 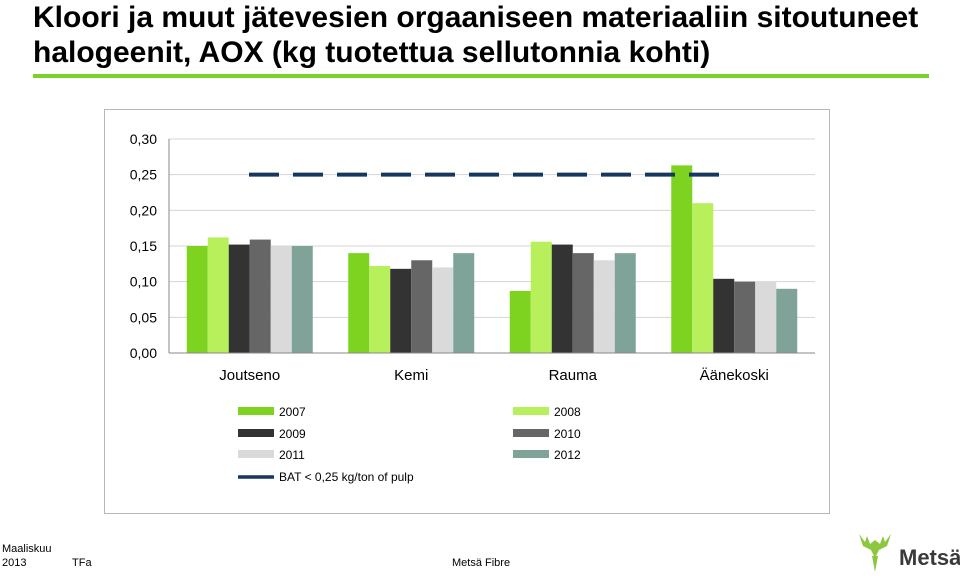 What do you see at coordinates (143, 139) in the screenshot?
I see `y-tick-label: 0,30` at bounding box center [143, 139].